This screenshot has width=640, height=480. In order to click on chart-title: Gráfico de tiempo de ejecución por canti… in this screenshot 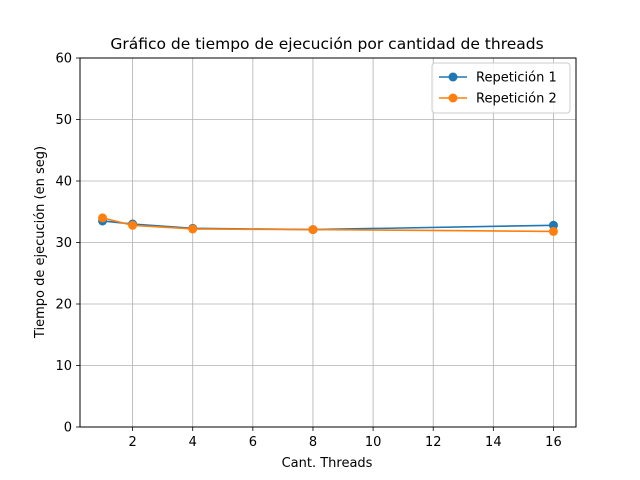, I will do `click(326, 44)`.